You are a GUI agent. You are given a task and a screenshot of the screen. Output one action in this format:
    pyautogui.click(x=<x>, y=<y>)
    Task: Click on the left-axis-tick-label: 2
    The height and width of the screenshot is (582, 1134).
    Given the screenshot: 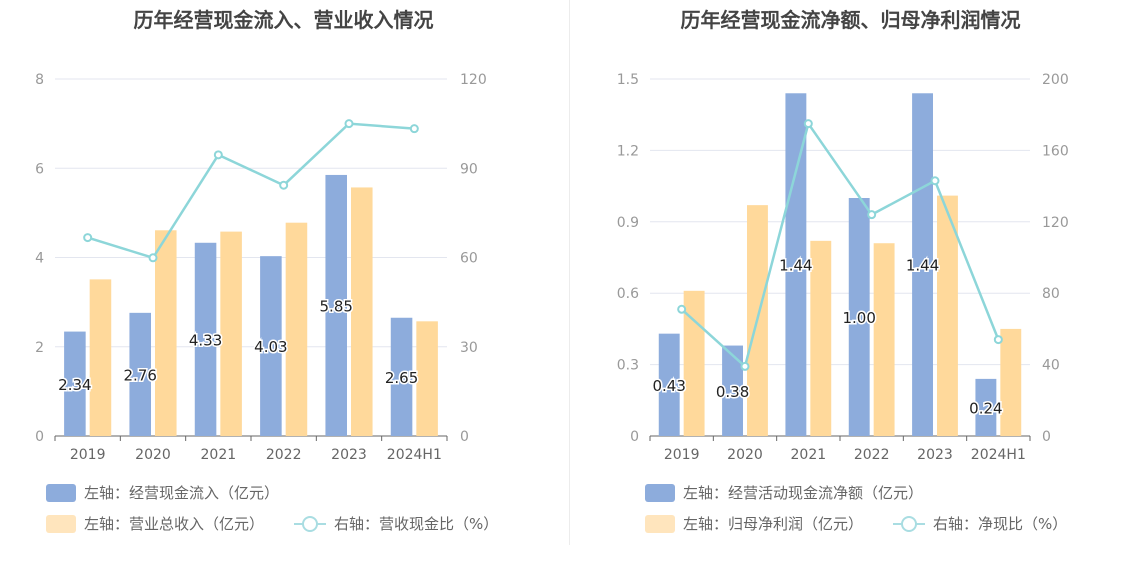 What is the action you would take?
    pyautogui.click(x=39, y=348)
    